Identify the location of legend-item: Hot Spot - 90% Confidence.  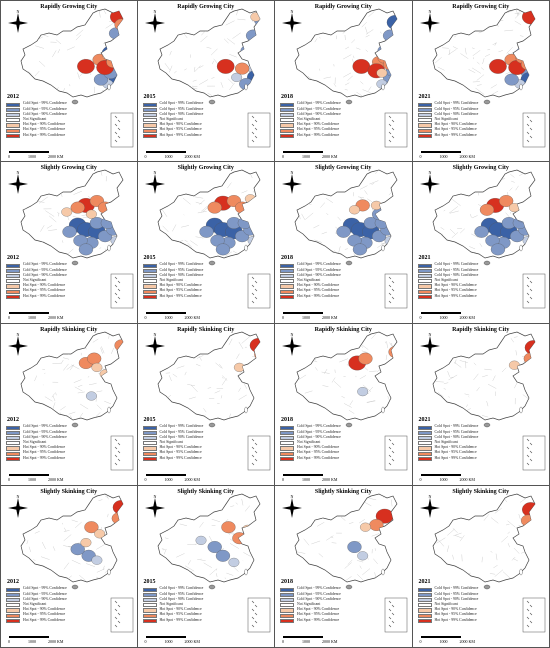
(56, 125).